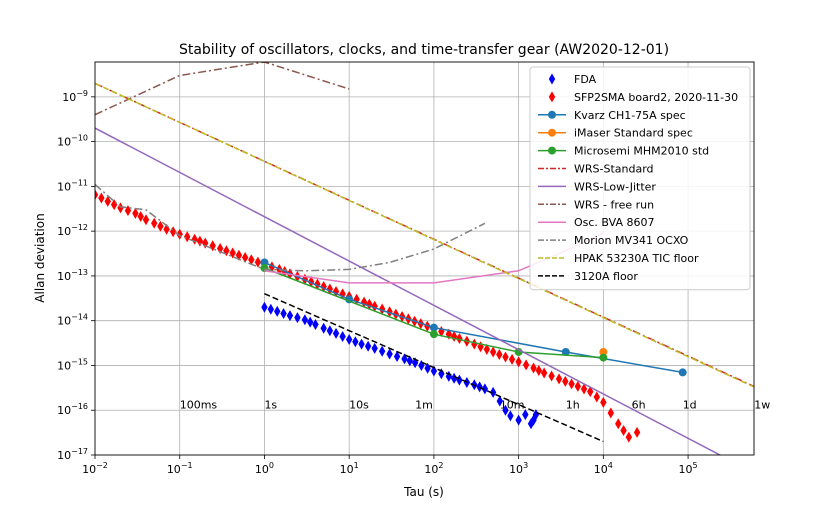 The height and width of the screenshot is (510, 825). Describe the element at coordinates (618, 258) in the screenshot. I see `legend-item: HPAK 53230A TIC floor` at that location.